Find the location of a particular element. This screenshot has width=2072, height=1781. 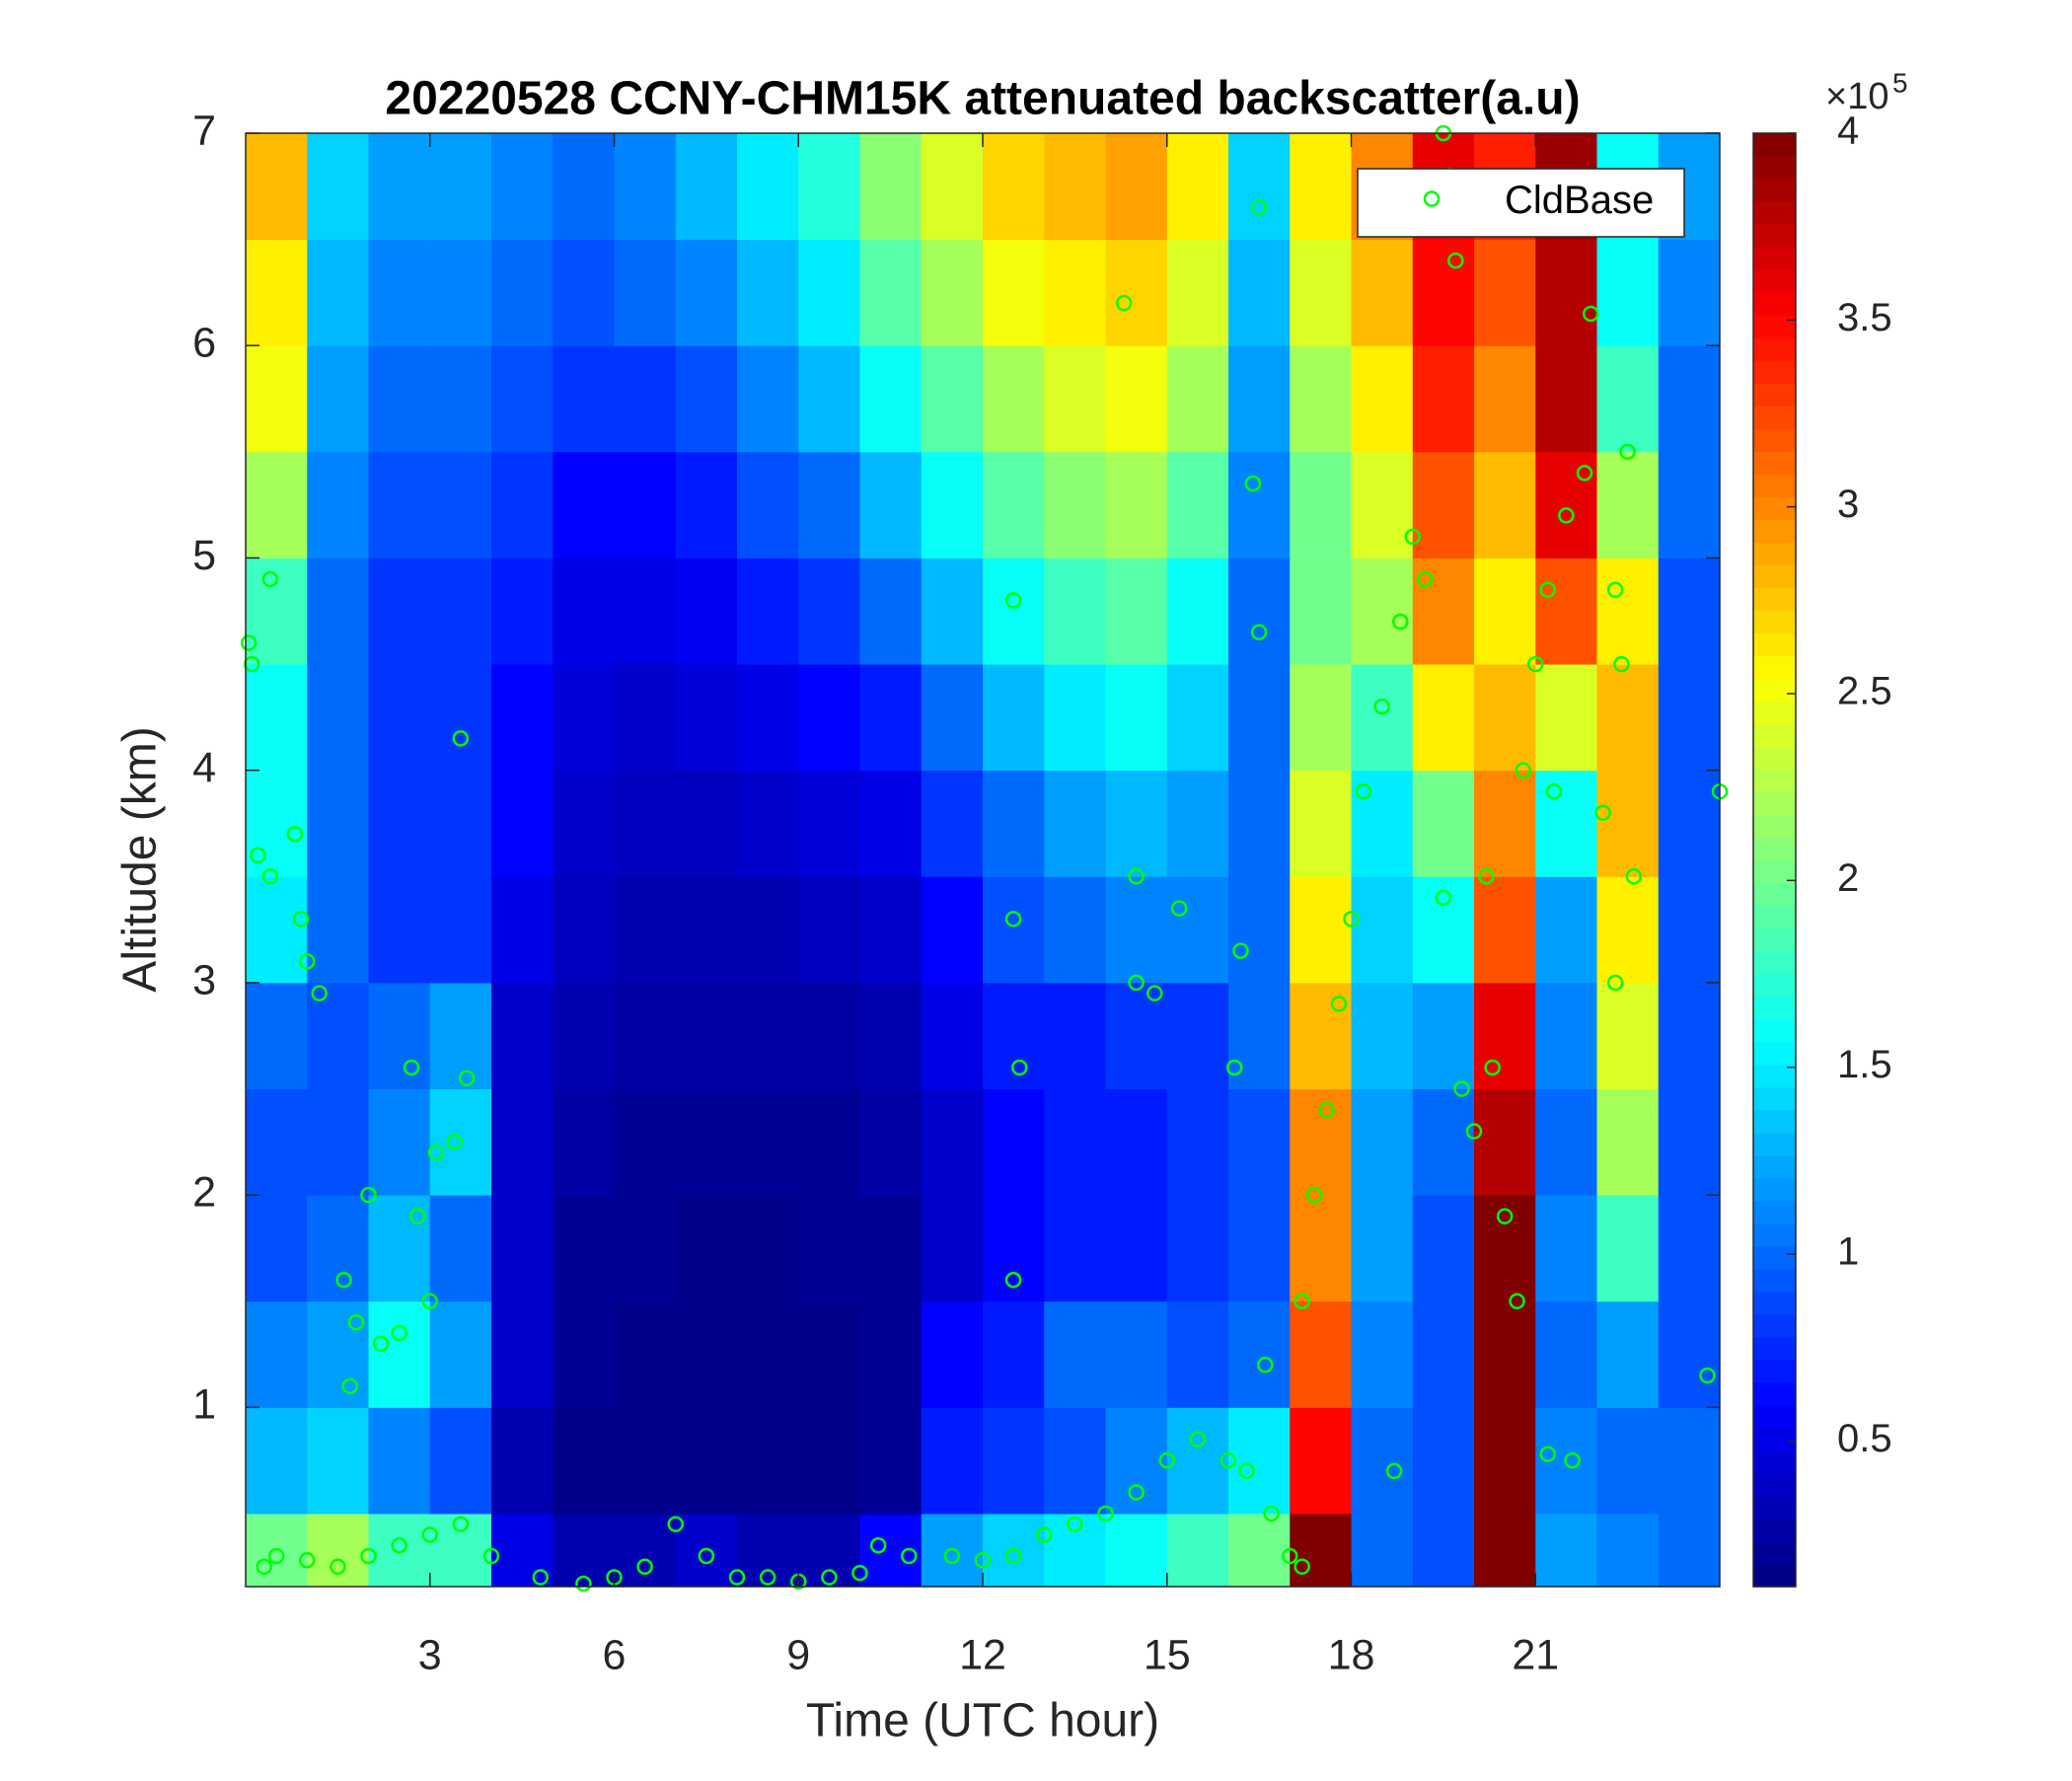

colorbar-tick-label: 1.5 is located at coordinates (1865, 1065).